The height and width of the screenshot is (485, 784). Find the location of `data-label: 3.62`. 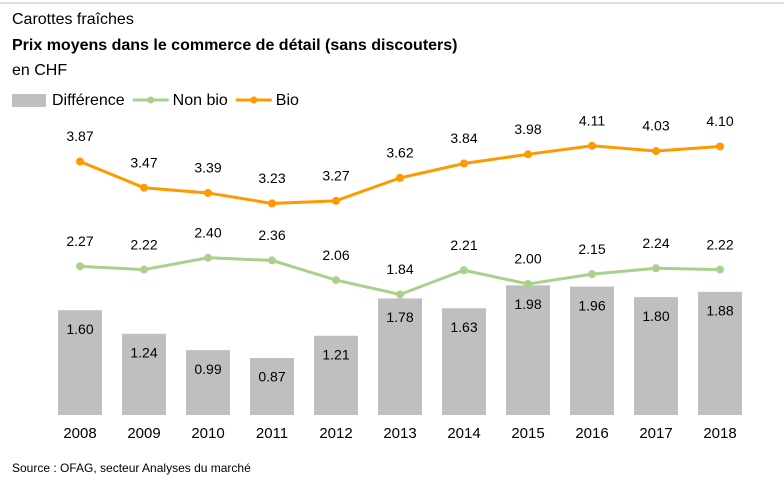

data-label: 3.62 is located at coordinates (399, 153).